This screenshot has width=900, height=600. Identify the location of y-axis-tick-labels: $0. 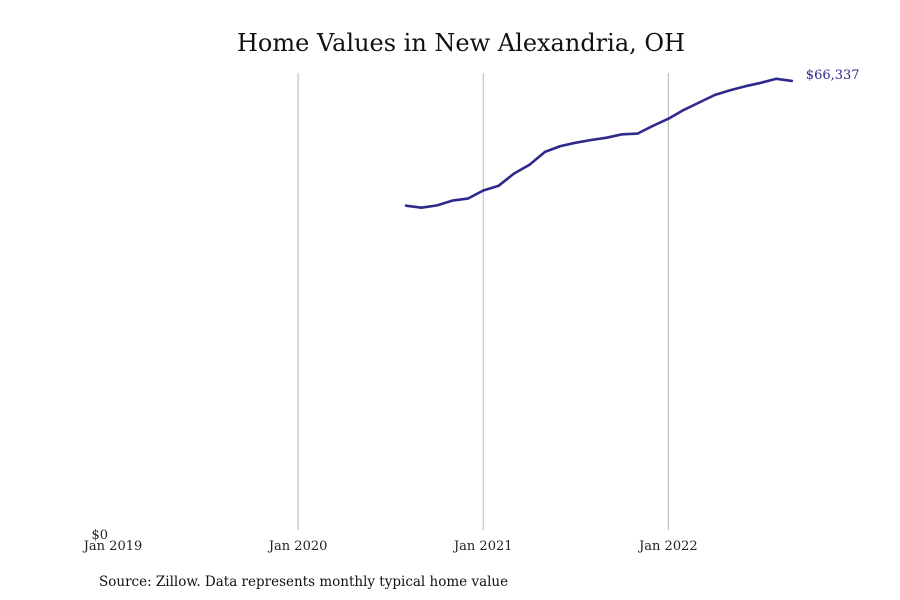
(99, 535).